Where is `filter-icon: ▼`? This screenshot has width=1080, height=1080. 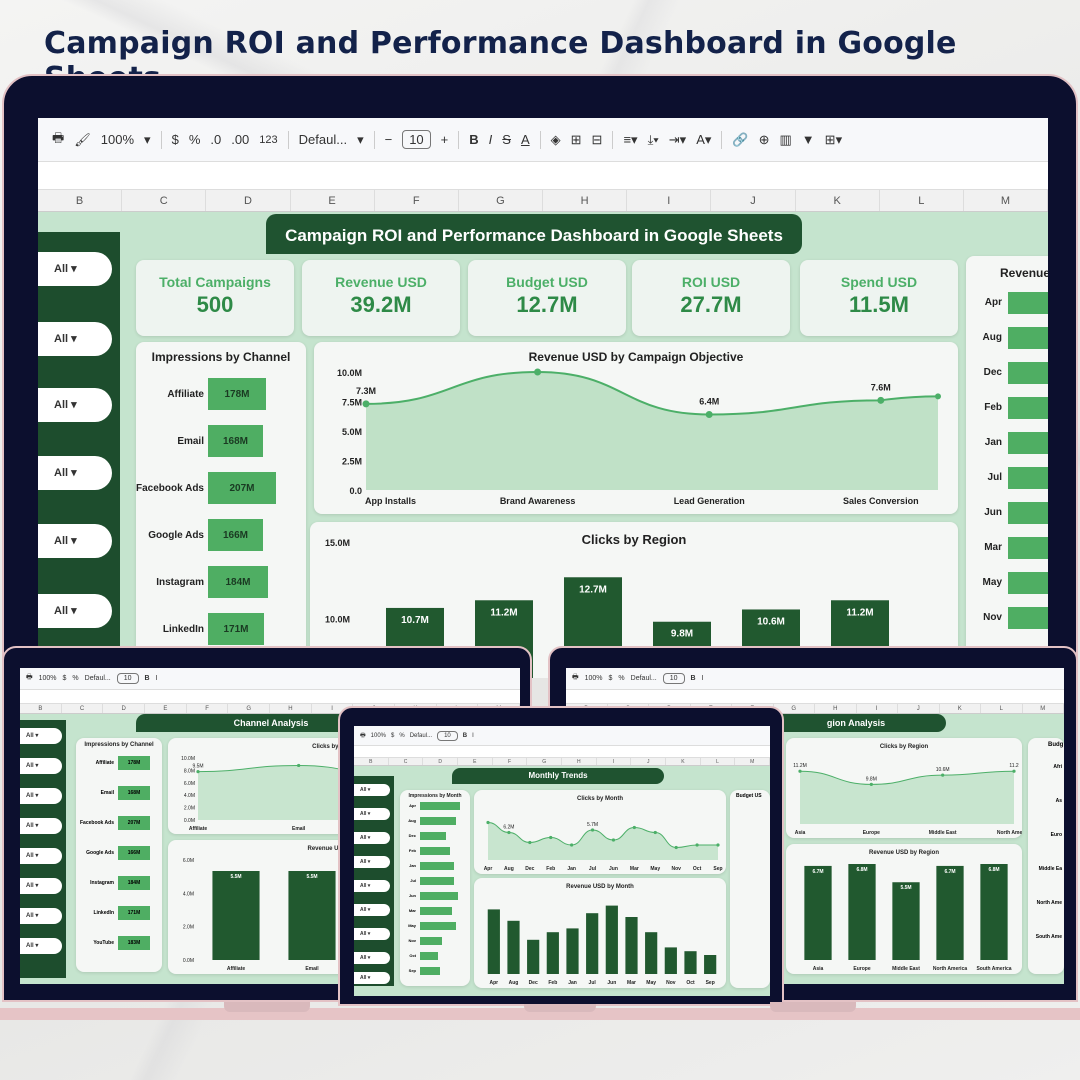
filter-icon: ▼ is located at coordinates (808, 139).